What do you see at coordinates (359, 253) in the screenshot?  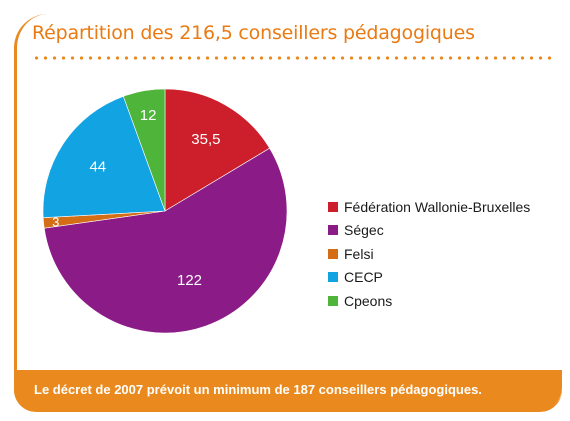 I see `legend-label: Felsi` at bounding box center [359, 253].